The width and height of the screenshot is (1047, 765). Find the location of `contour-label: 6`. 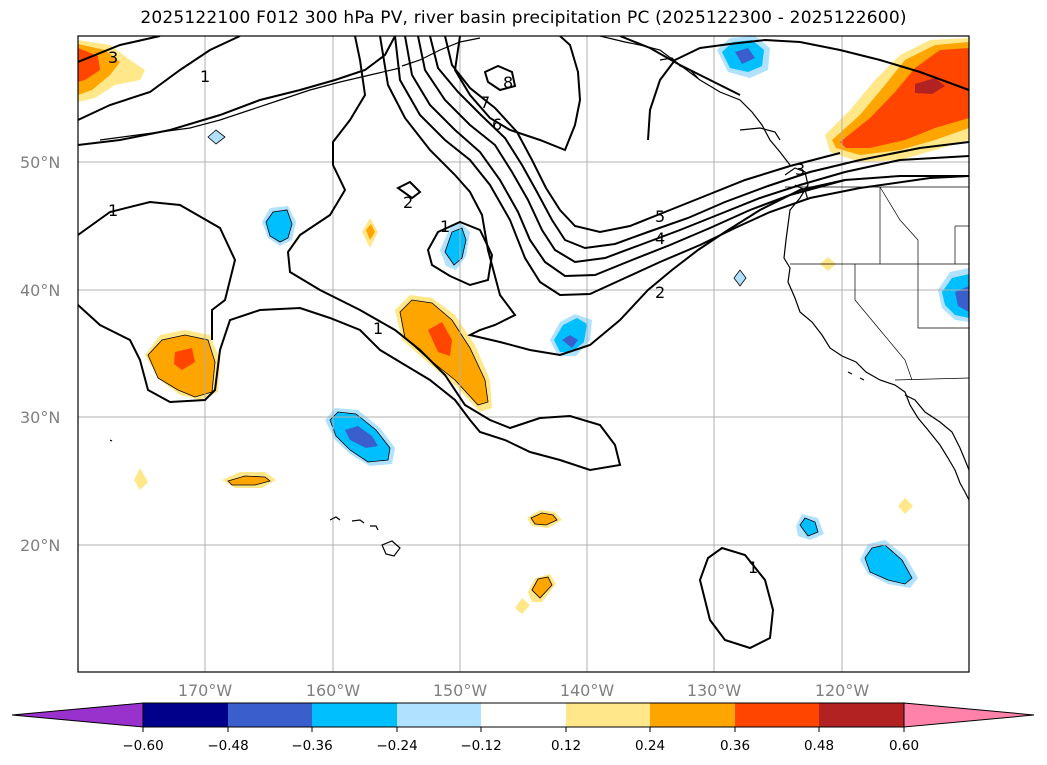

contour-label: 6 is located at coordinates (497, 124).